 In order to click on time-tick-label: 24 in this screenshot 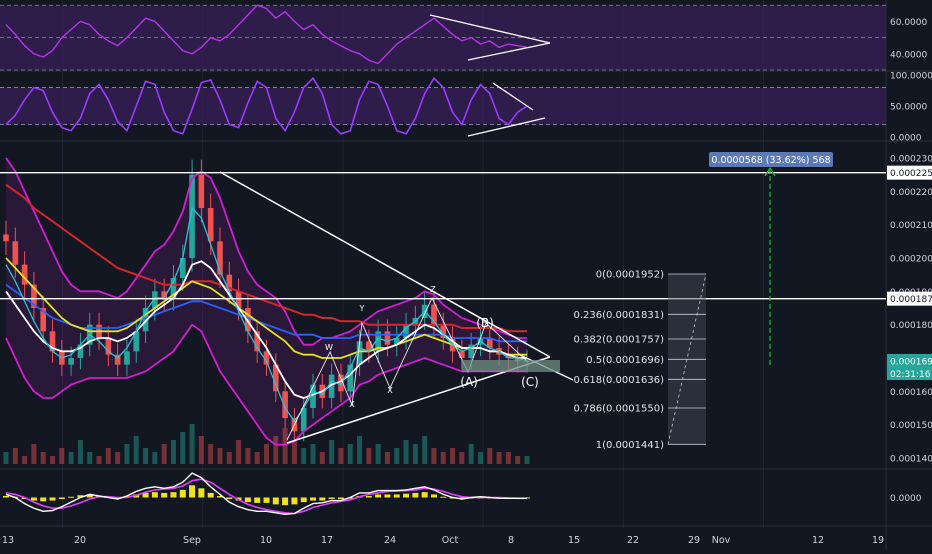, I will do `click(390, 540)`.